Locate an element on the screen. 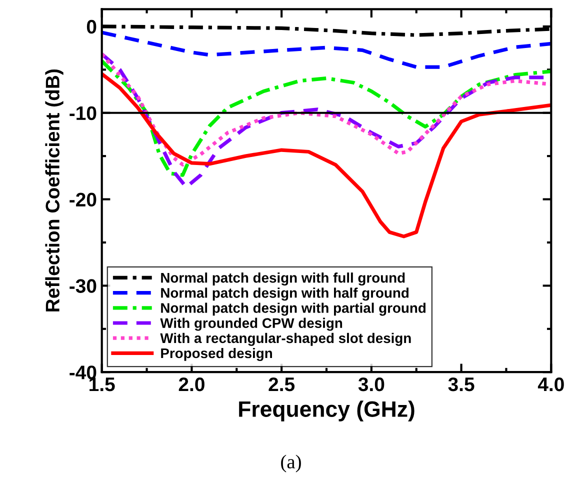  y-tick-label: 0 is located at coordinates (91, 27).